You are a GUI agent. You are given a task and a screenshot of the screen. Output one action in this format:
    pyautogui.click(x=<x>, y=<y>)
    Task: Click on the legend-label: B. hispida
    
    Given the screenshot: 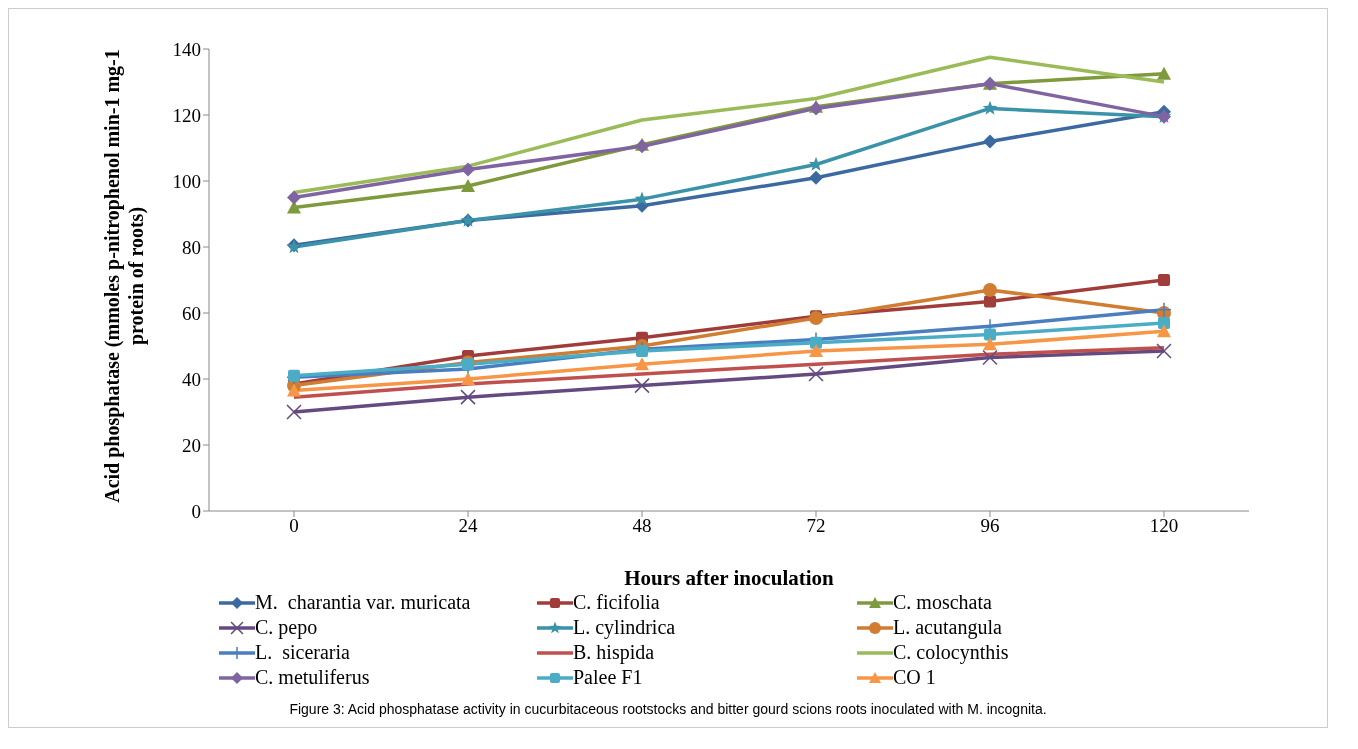 What is the action you would take?
    pyautogui.click(x=614, y=652)
    